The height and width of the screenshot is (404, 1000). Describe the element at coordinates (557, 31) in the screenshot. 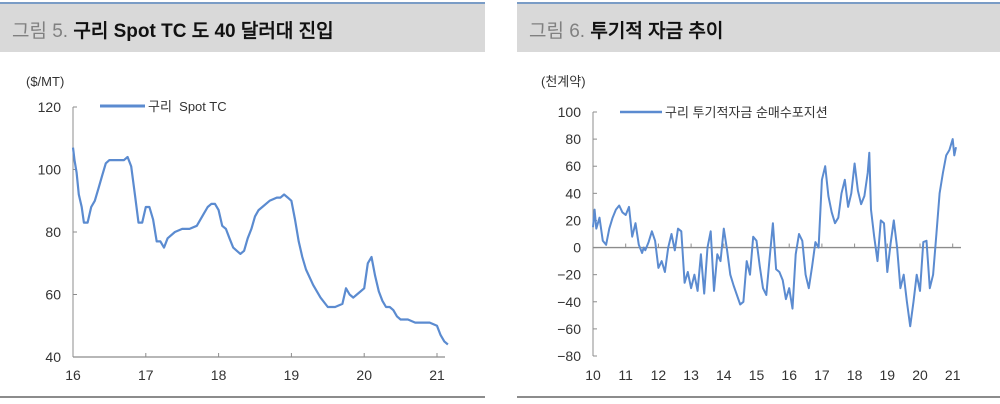

I see `figure-6-number: 그림 6.` at that location.